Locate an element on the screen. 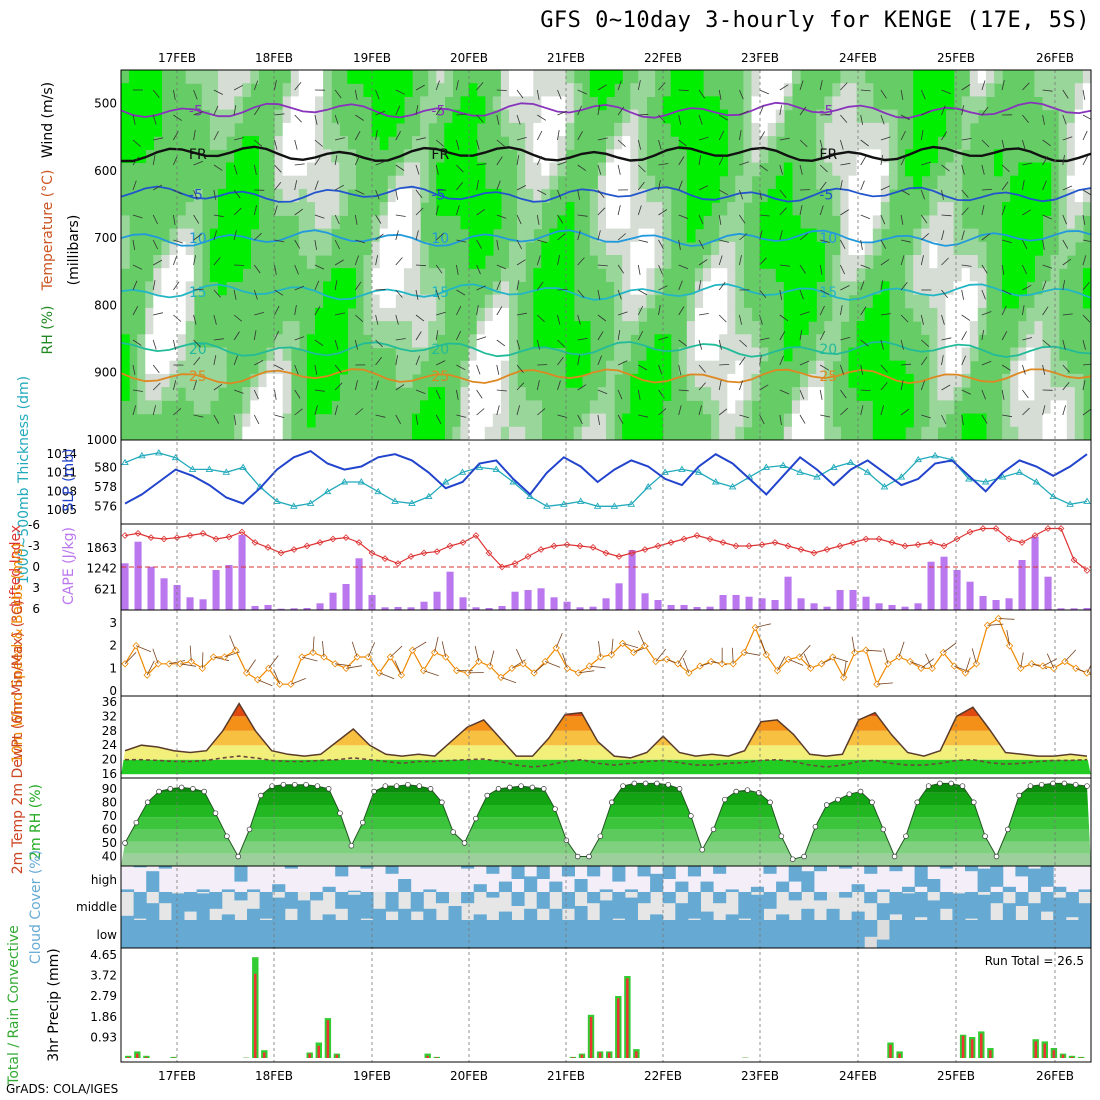  cape-tick: 1863 is located at coordinates (101, 548).